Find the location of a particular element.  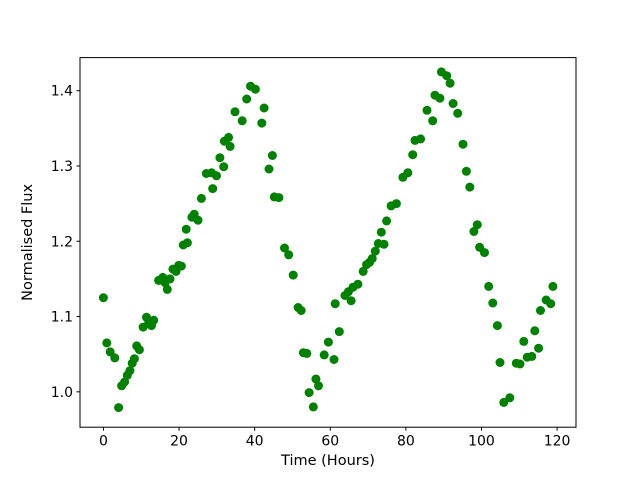

y-tick-label: 1.3 is located at coordinates (62, 167).